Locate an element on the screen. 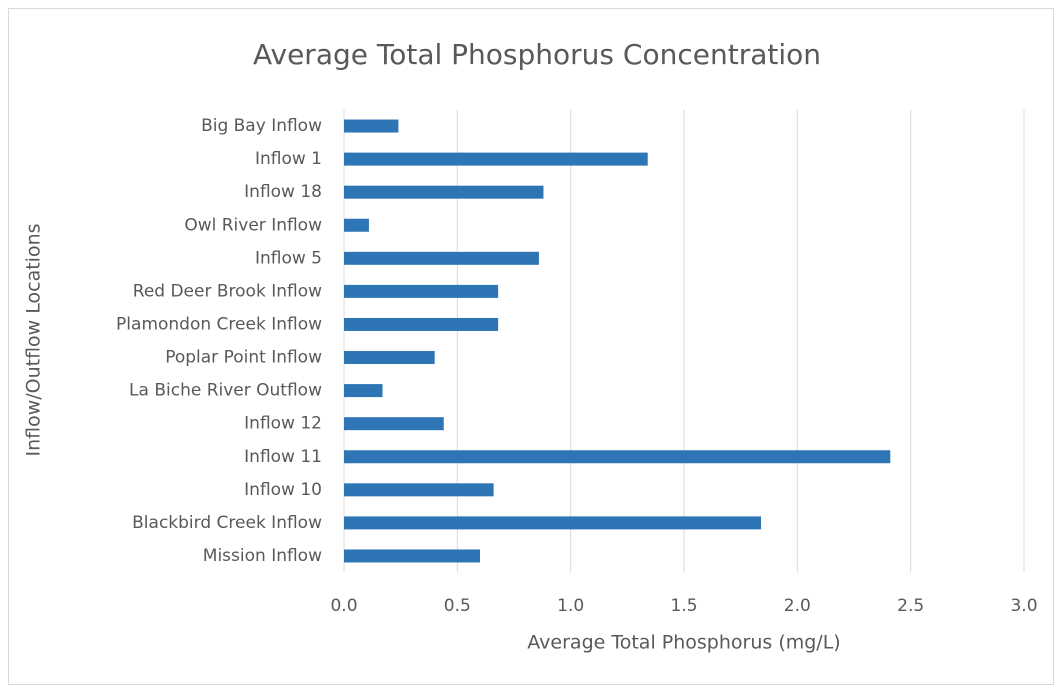  y-tick-label: Inflow 12 is located at coordinates (283, 424).